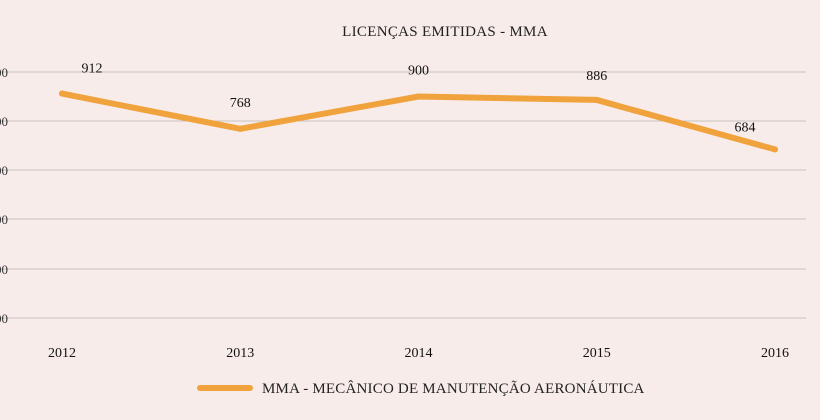 This screenshot has width=820, height=420. I want to click on x-tick-label: 2015, so click(597, 353).